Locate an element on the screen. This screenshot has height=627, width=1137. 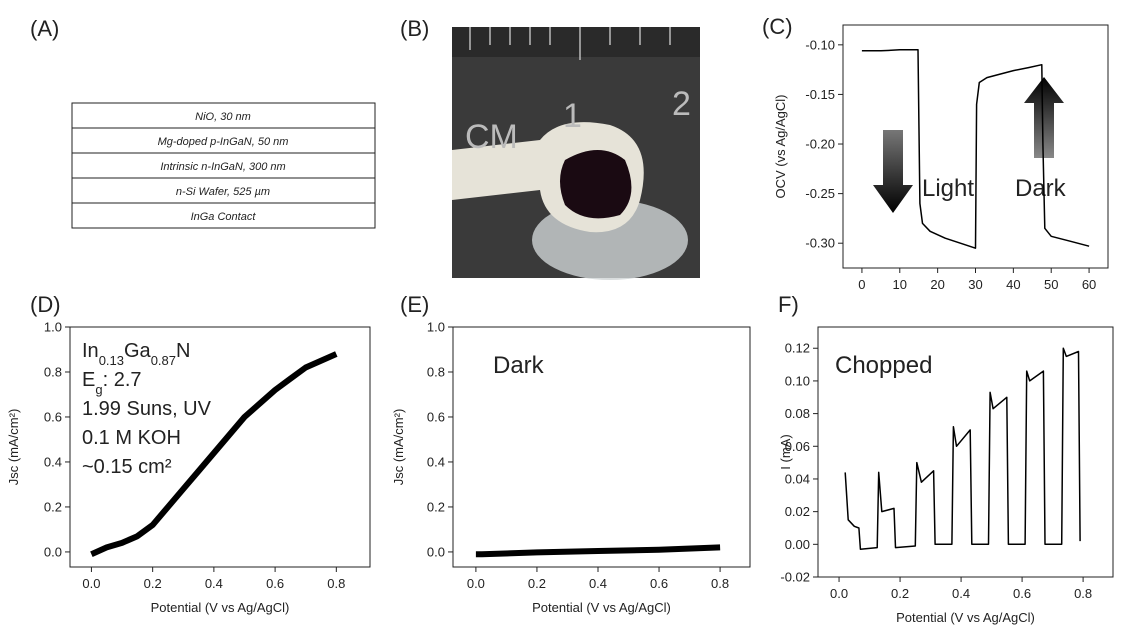
panel-label: (C) is located at coordinates (777, 26).